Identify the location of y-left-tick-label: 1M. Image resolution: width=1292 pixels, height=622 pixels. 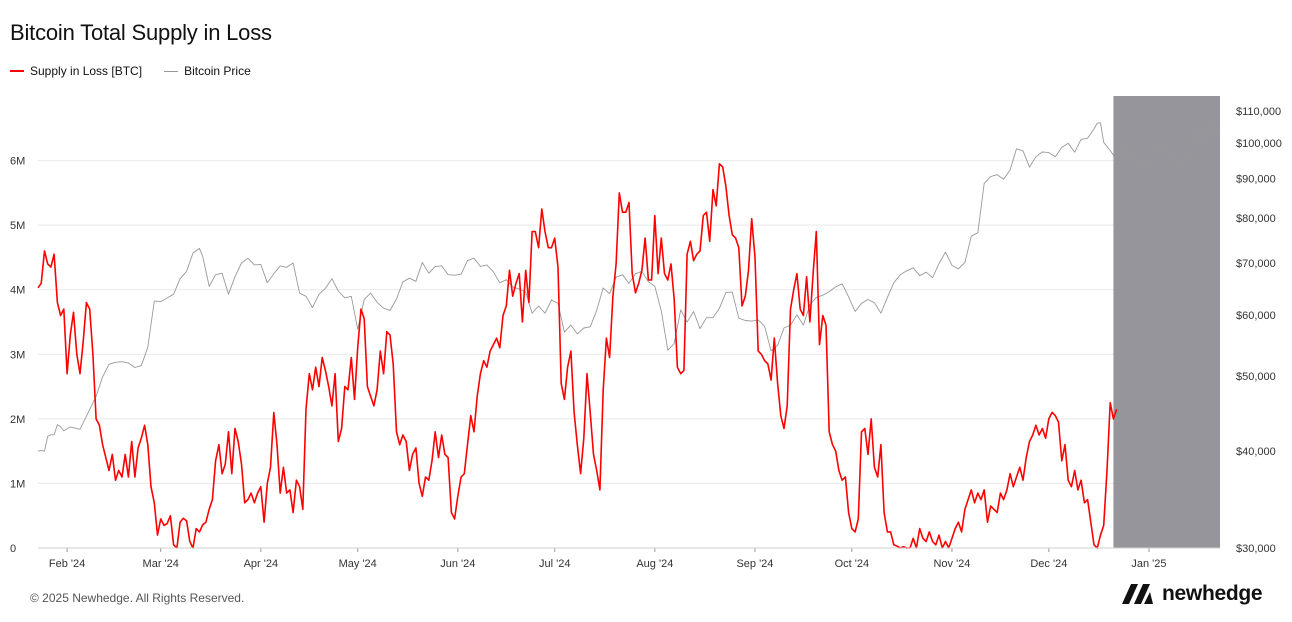
(17, 484).